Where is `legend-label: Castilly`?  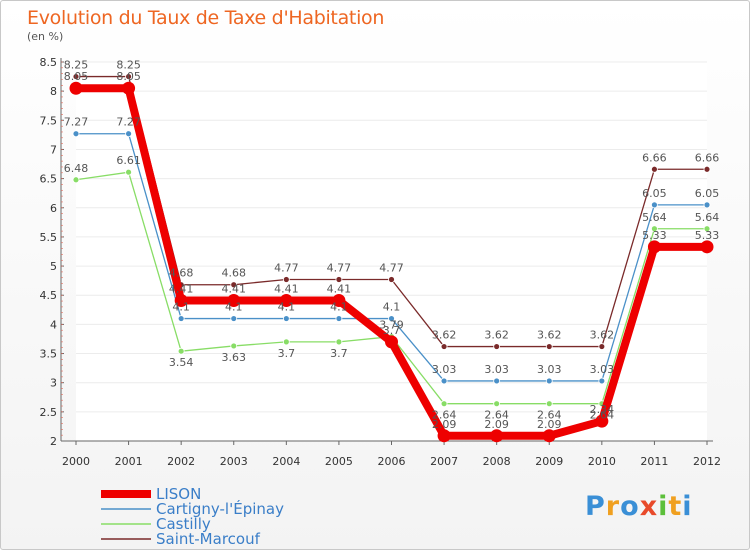 legend-label: Castilly is located at coordinates (183, 524).